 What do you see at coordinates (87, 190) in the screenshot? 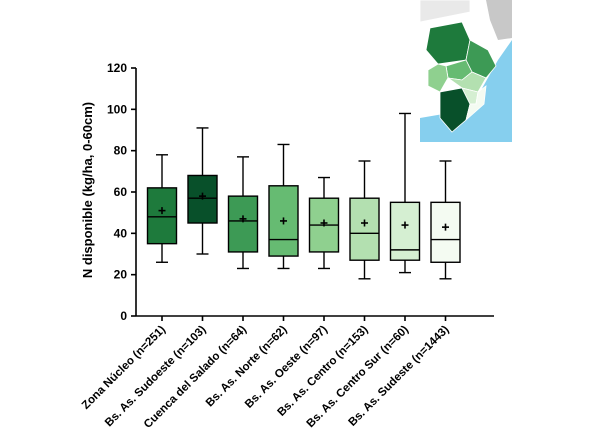
I see `y-axis-title: N disponible (kg/ha, 0-60cm)` at bounding box center [87, 190].